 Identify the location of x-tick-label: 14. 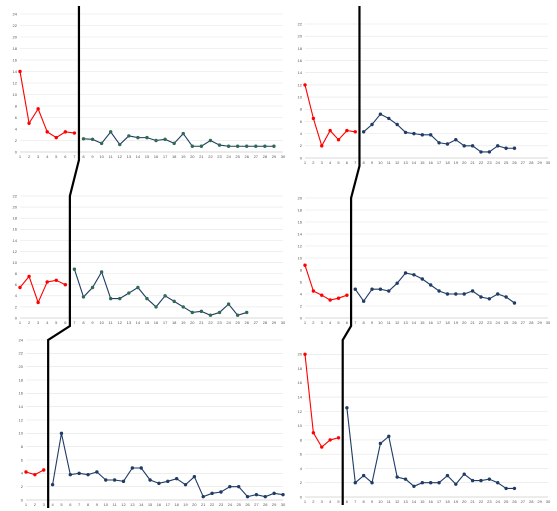
(414, 501).